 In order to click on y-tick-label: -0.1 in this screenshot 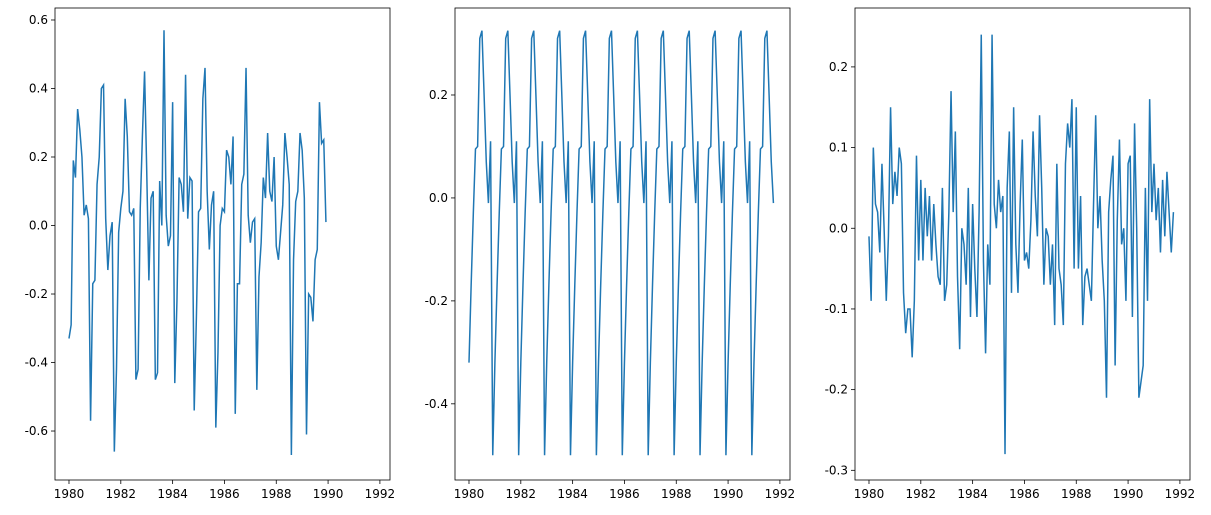, I will do `click(836, 309)`.